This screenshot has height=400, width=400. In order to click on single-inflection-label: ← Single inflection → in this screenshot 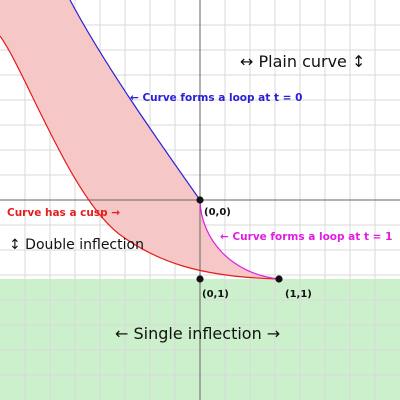, I will do `click(197, 333)`.